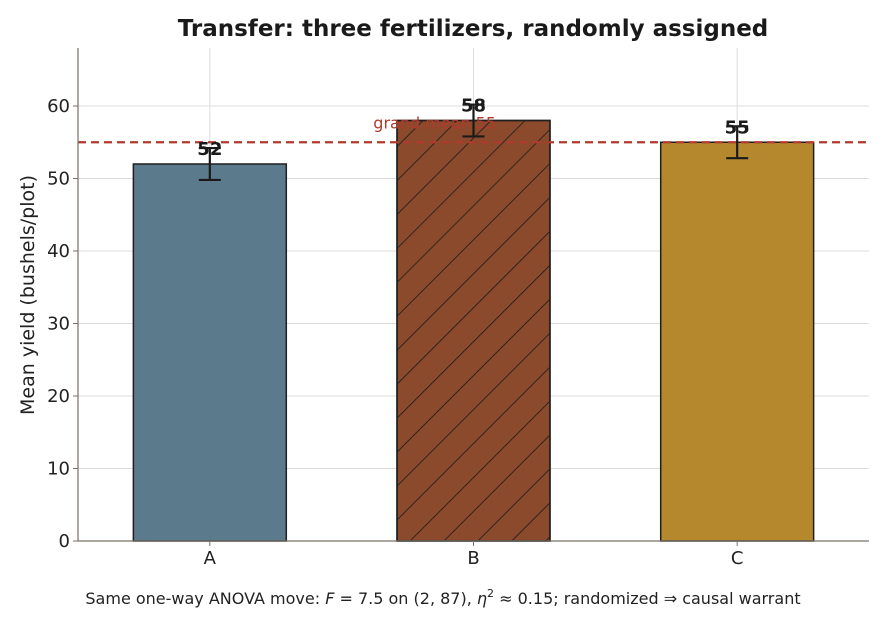 Image resolution: width=886 pixels, height=628 pixels. What do you see at coordinates (58, 251) in the screenshot?
I see `y-tick-label-40: 40` at bounding box center [58, 251].